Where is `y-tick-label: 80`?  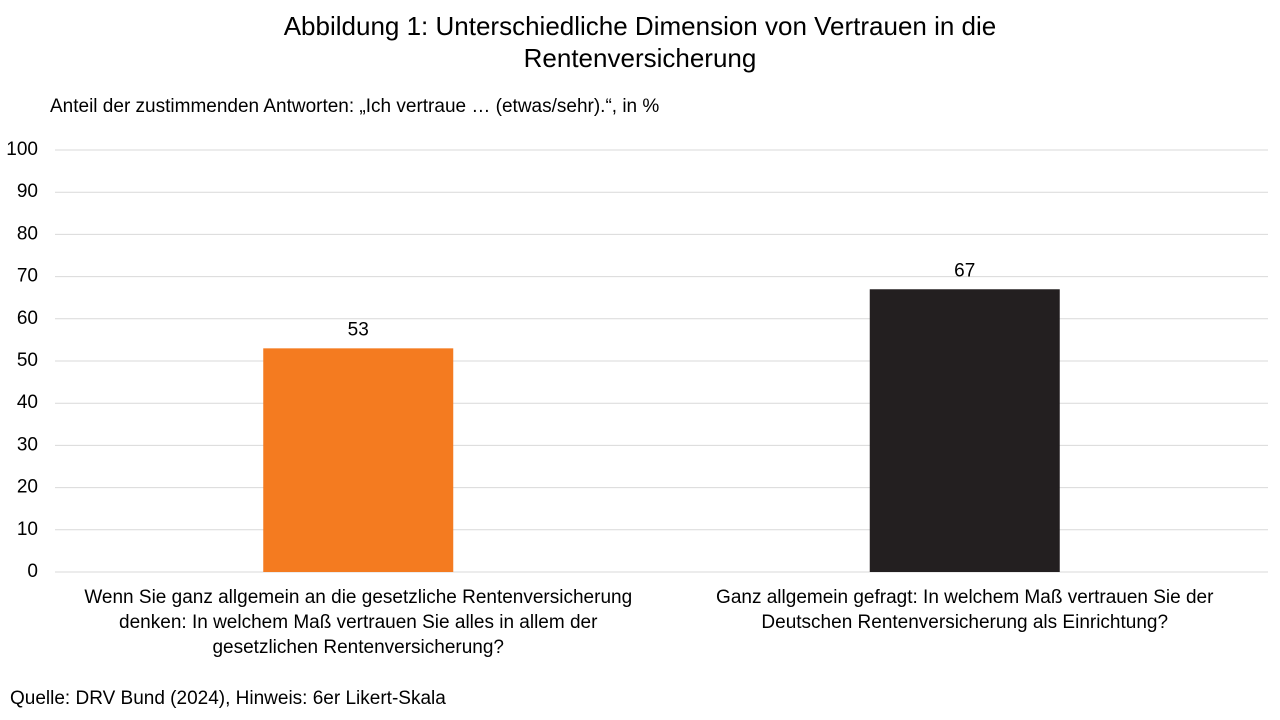
y-tick-label: 80 is located at coordinates (27, 233).